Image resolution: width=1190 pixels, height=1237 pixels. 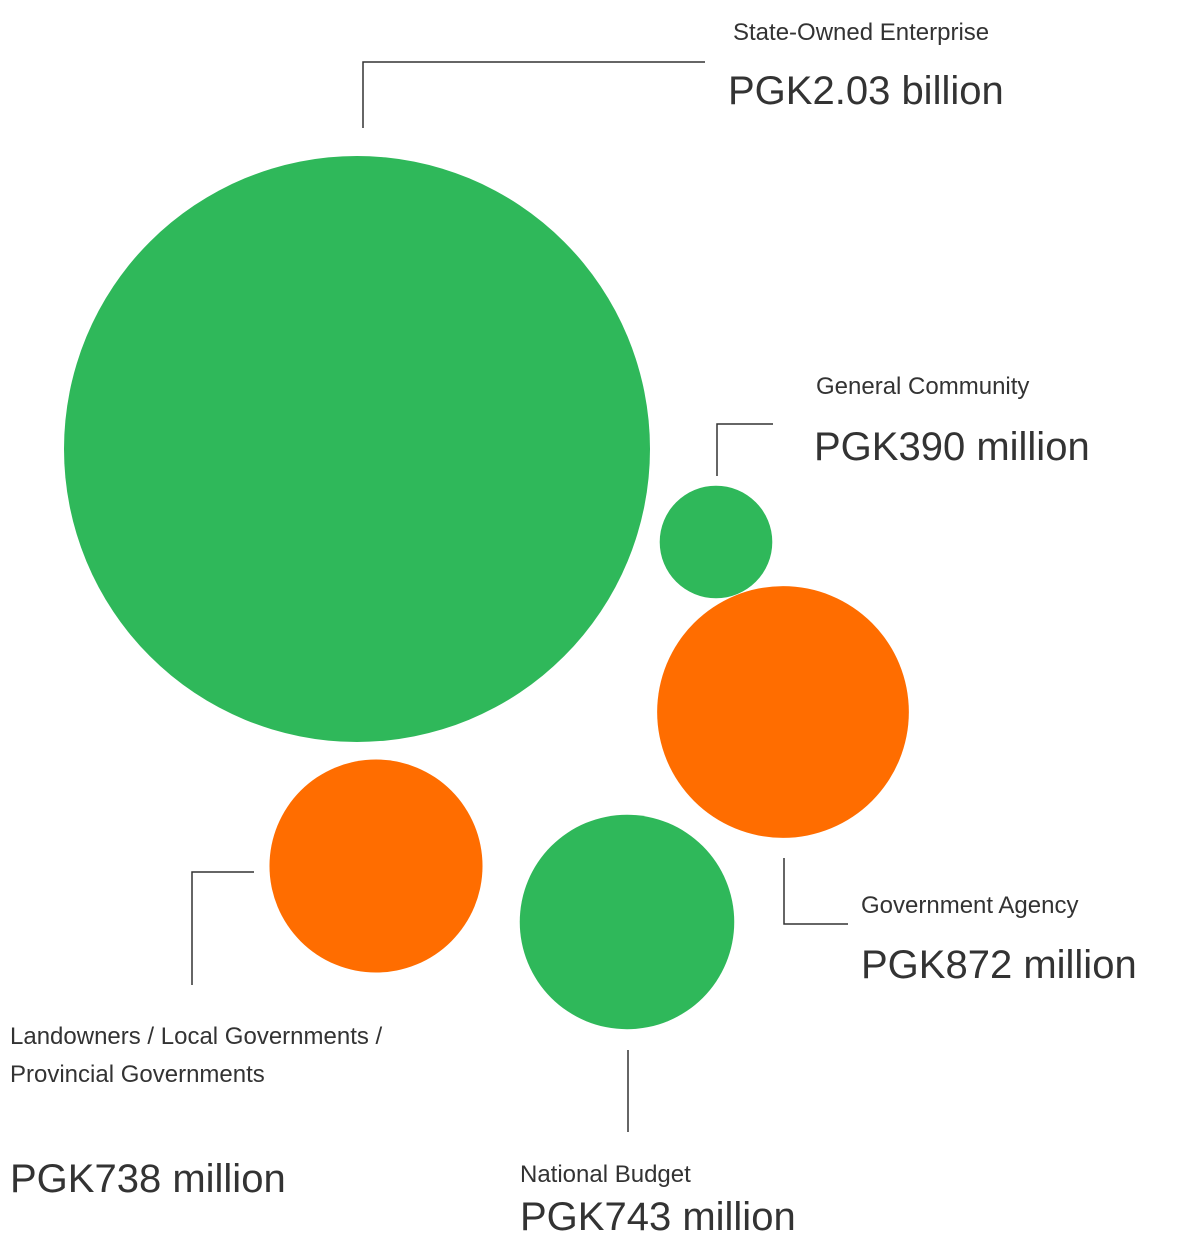 I want to click on value-label: PGK743 million, so click(x=658, y=1216).